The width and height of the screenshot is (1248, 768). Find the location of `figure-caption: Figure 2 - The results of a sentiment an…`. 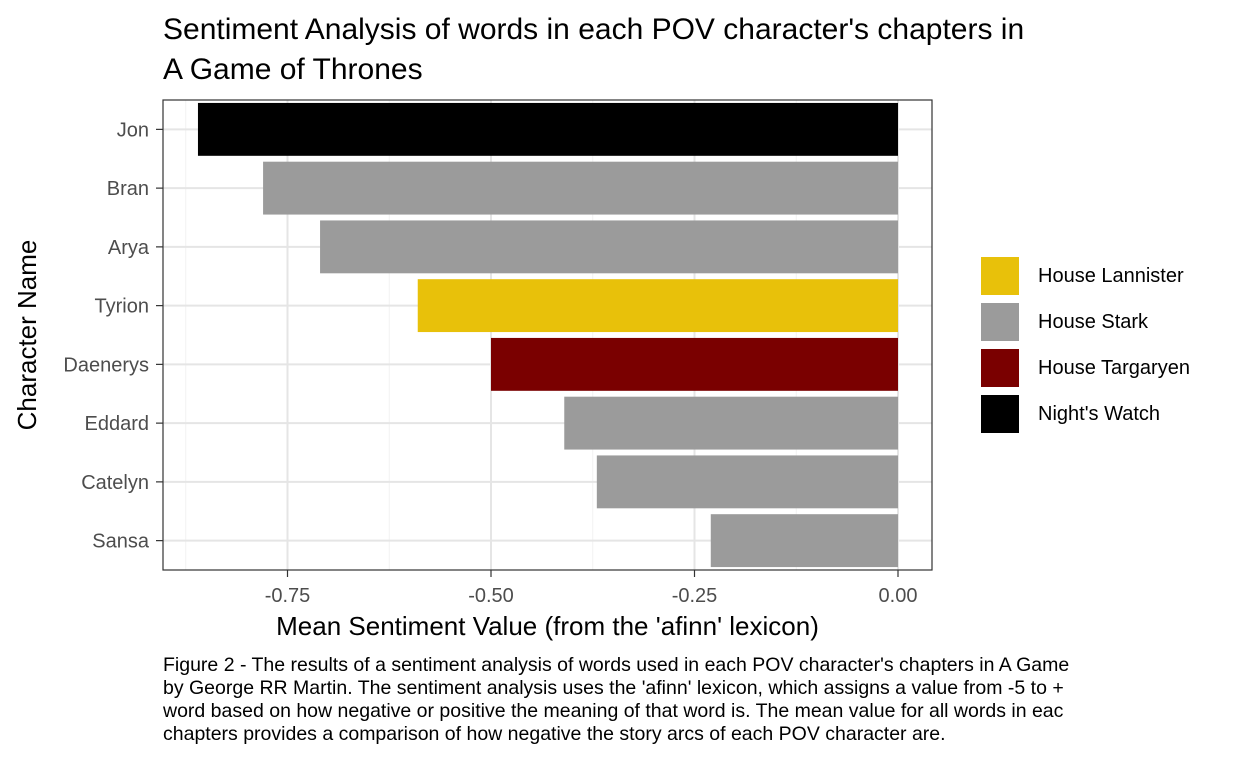

figure-caption: Figure 2 - The results of a sentiment an… is located at coordinates (616, 700).